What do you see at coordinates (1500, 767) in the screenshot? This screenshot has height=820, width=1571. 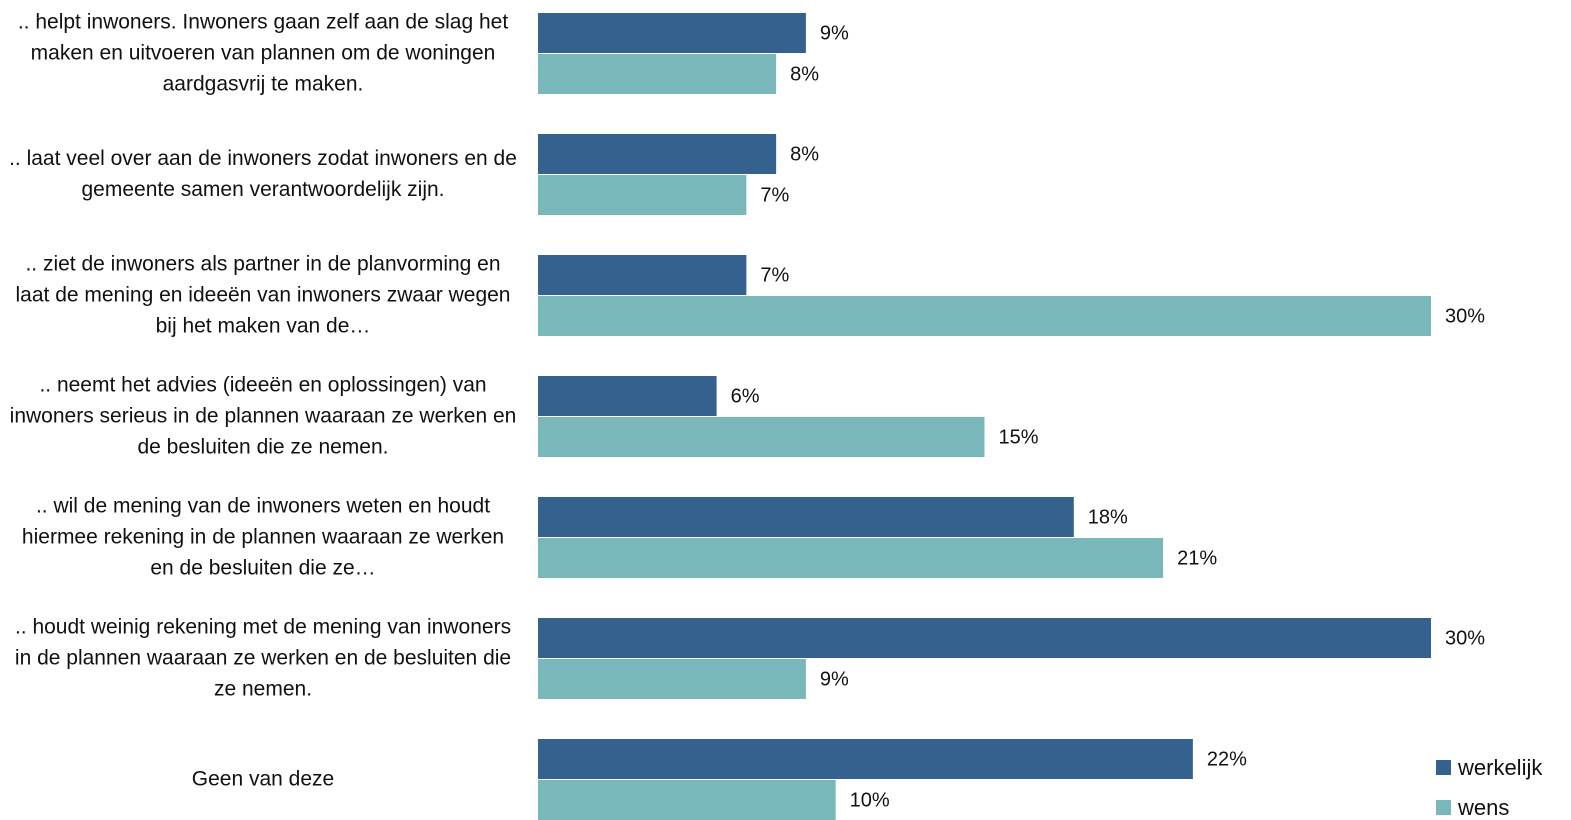 I see `legend-label: werkelijk` at bounding box center [1500, 767].